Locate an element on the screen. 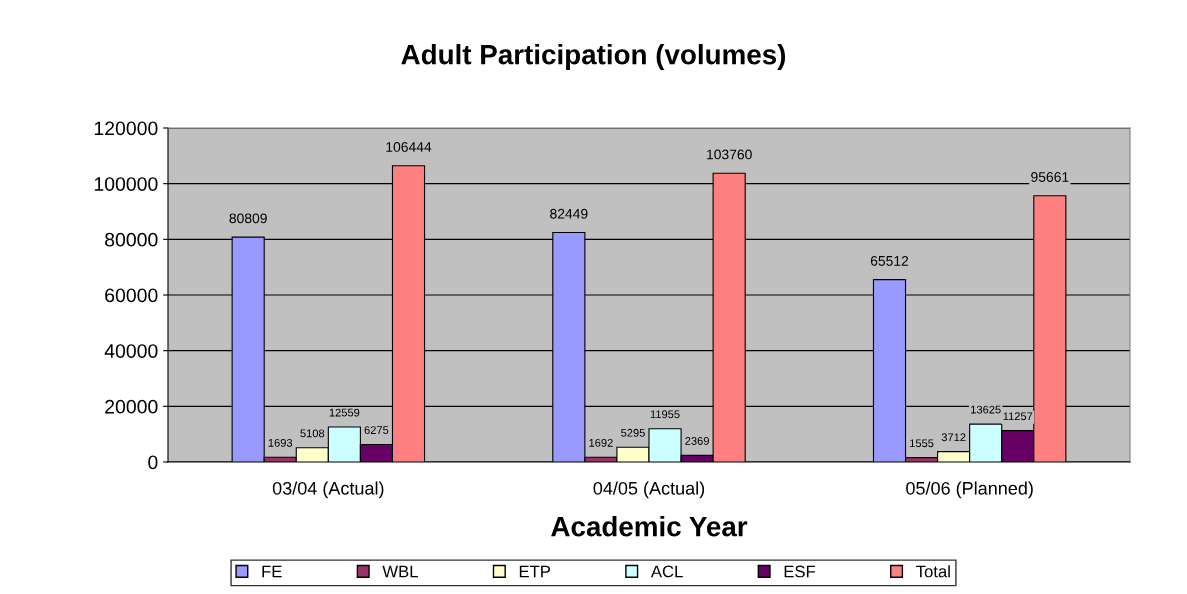  data-label: 12559 is located at coordinates (344, 412).